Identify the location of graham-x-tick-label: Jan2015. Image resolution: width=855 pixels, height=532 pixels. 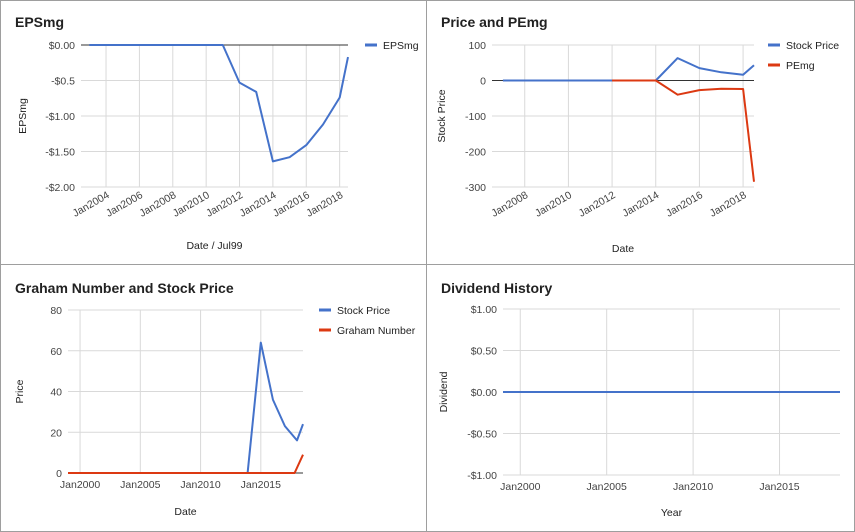
(261, 485).